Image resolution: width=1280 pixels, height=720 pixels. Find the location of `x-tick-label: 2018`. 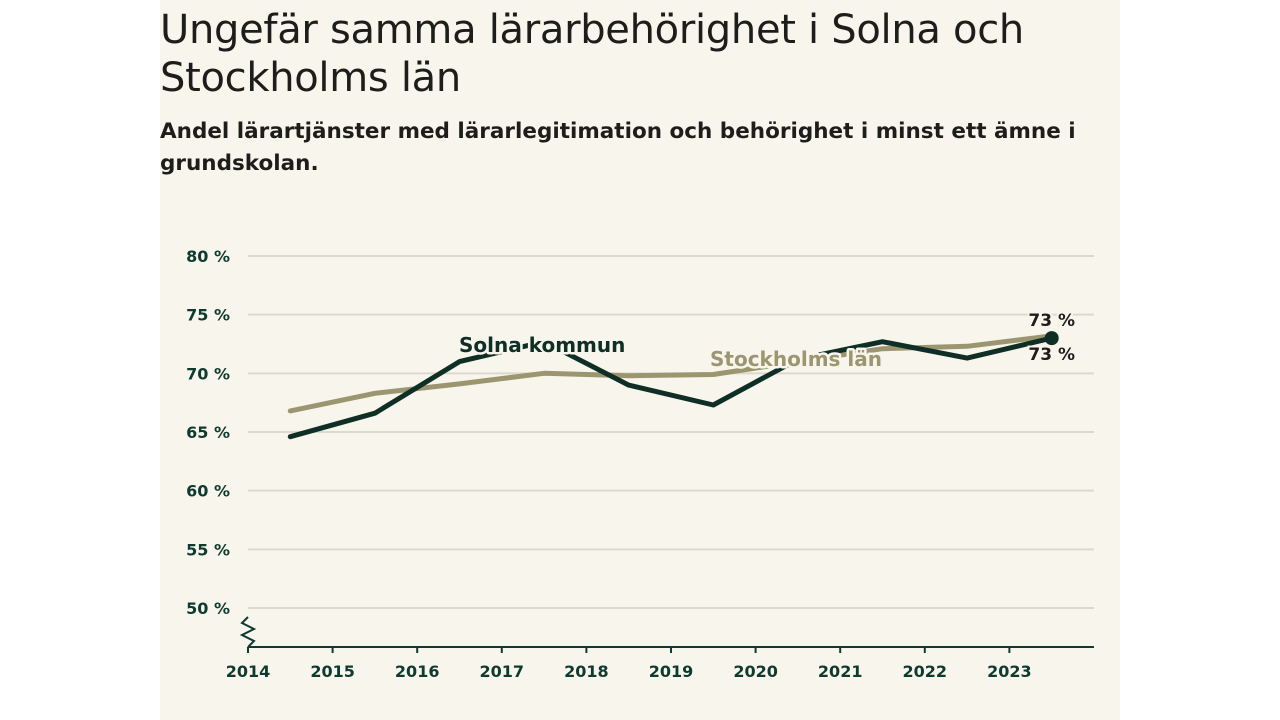

x-tick-label: 2018 is located at coordinates (586, 671).